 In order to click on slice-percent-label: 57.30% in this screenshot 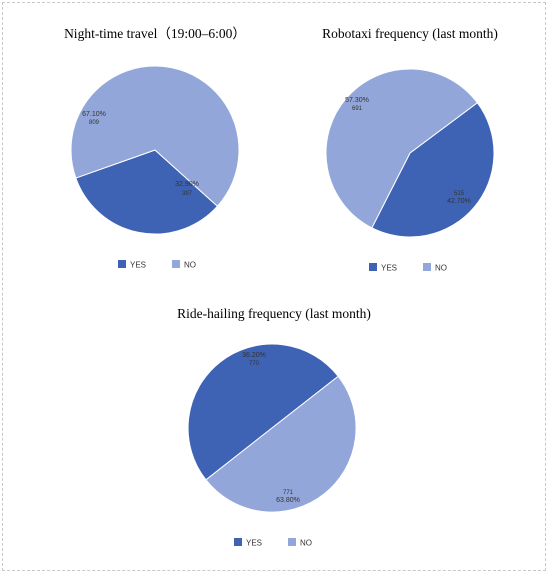, I will do `click(357, 100)`.